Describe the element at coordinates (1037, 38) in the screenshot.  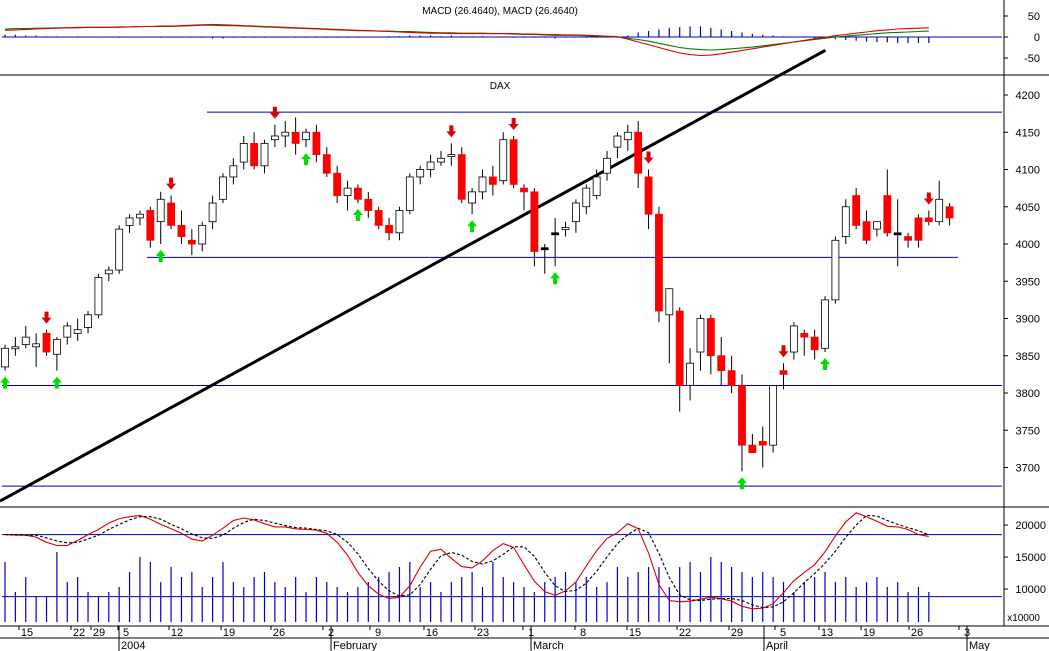
I see `macd-ytick-label: 0` at that location.